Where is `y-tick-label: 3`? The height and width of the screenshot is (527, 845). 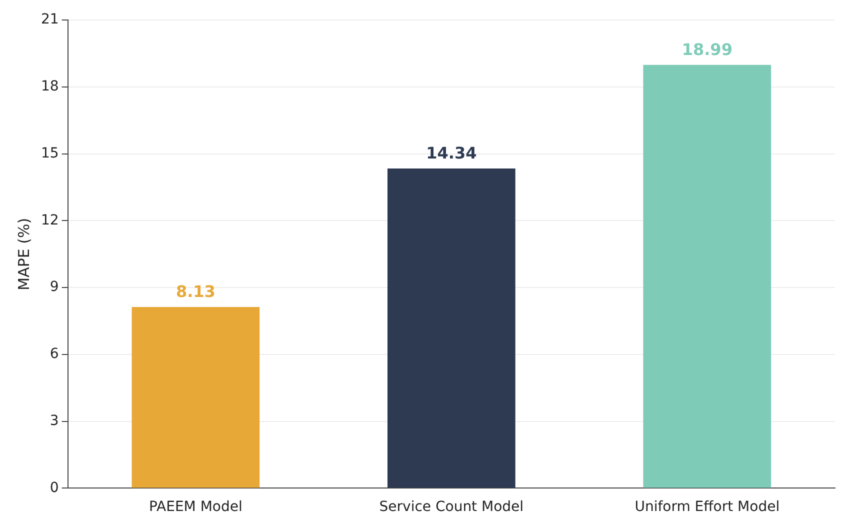 y-tick-label: 3 is located at coordinates (54, 420).